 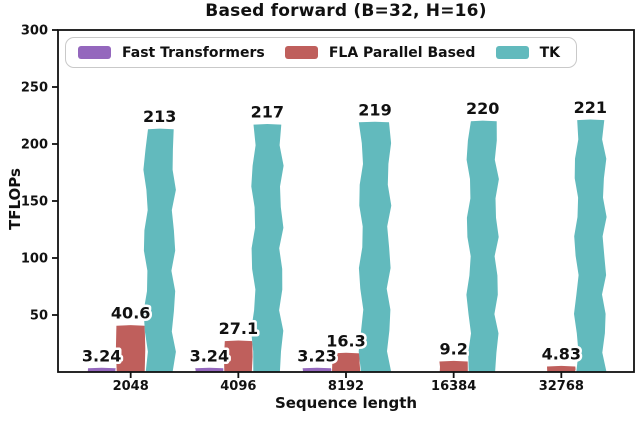 What do you see at coordinates (345, 340) in the screenshot?
I see `value-label: 16.3` at bounding box center [345, 340].